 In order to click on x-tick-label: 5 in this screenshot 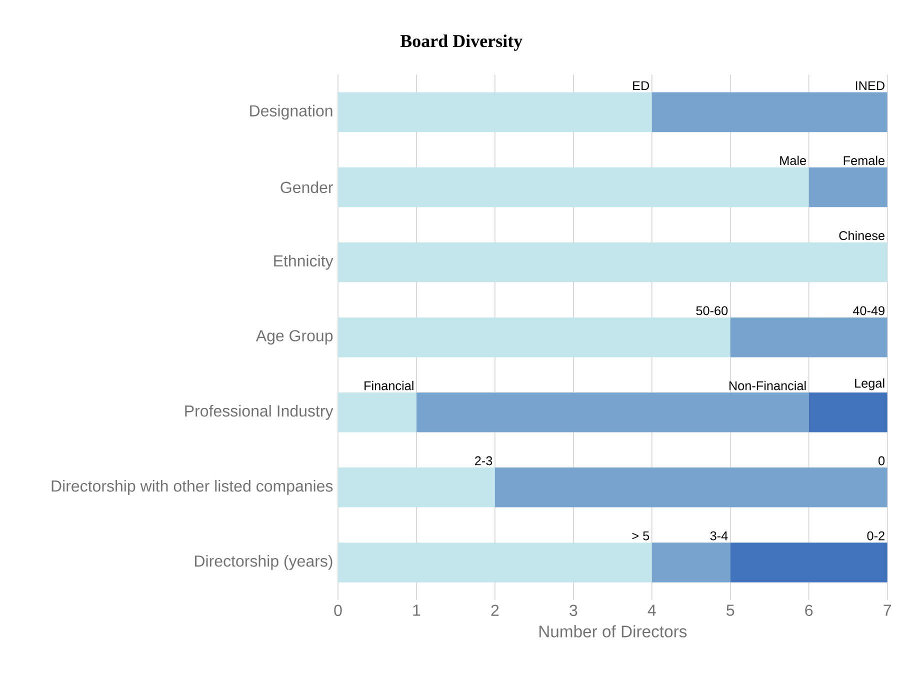, I will do `click(730, 610)`.